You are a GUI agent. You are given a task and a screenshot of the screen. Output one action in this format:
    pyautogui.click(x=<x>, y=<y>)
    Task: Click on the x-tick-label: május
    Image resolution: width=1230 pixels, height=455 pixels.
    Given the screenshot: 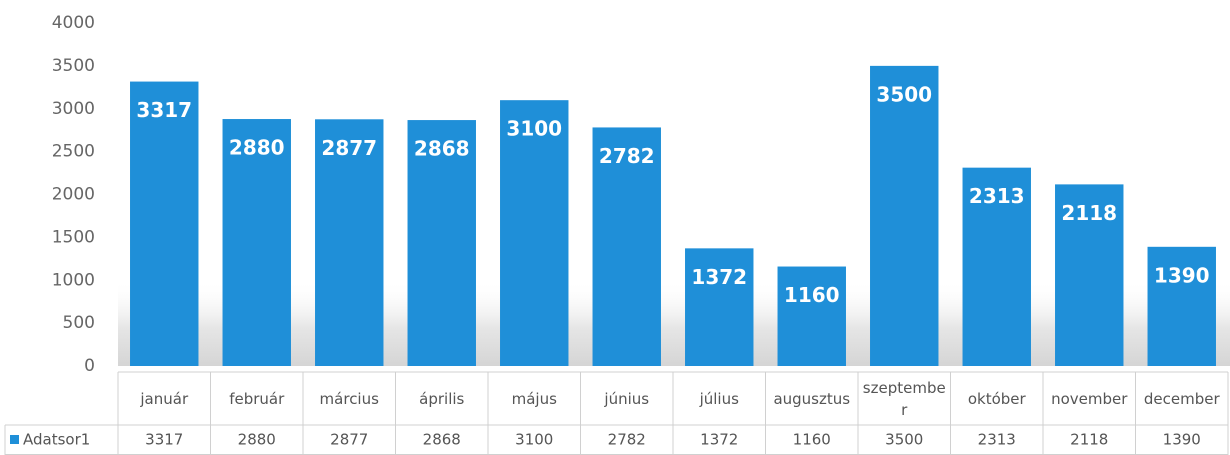 What is the action you would take?
    pyautogui.click(x=534, y=398)
    